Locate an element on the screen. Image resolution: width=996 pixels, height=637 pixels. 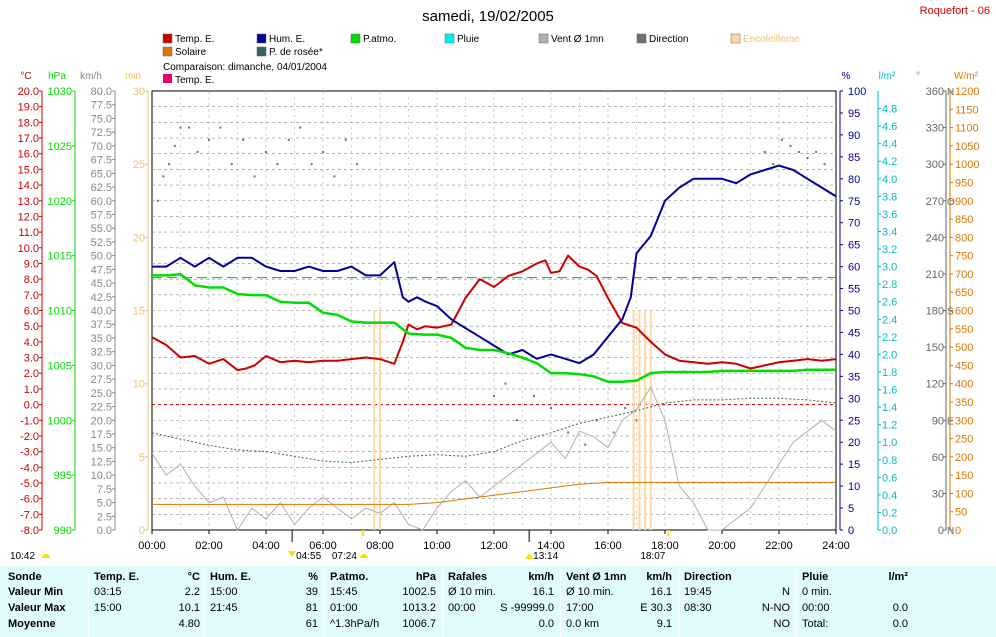
tick-label-sun: 20 is located at coordinates (139, 238).